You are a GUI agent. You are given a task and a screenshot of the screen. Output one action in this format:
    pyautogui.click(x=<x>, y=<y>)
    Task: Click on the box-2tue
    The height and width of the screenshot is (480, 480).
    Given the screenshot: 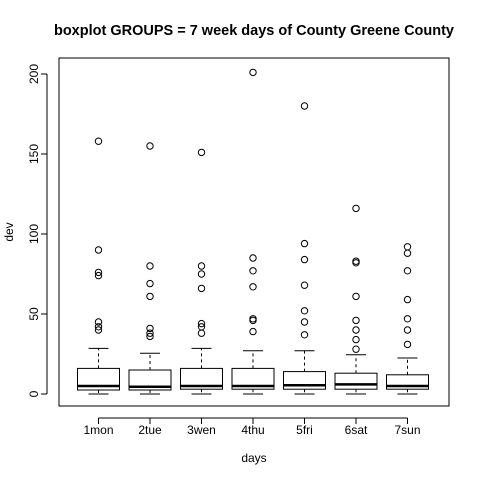 What is the action you would take?
    pyautogui.click(x=150, y=268)
    